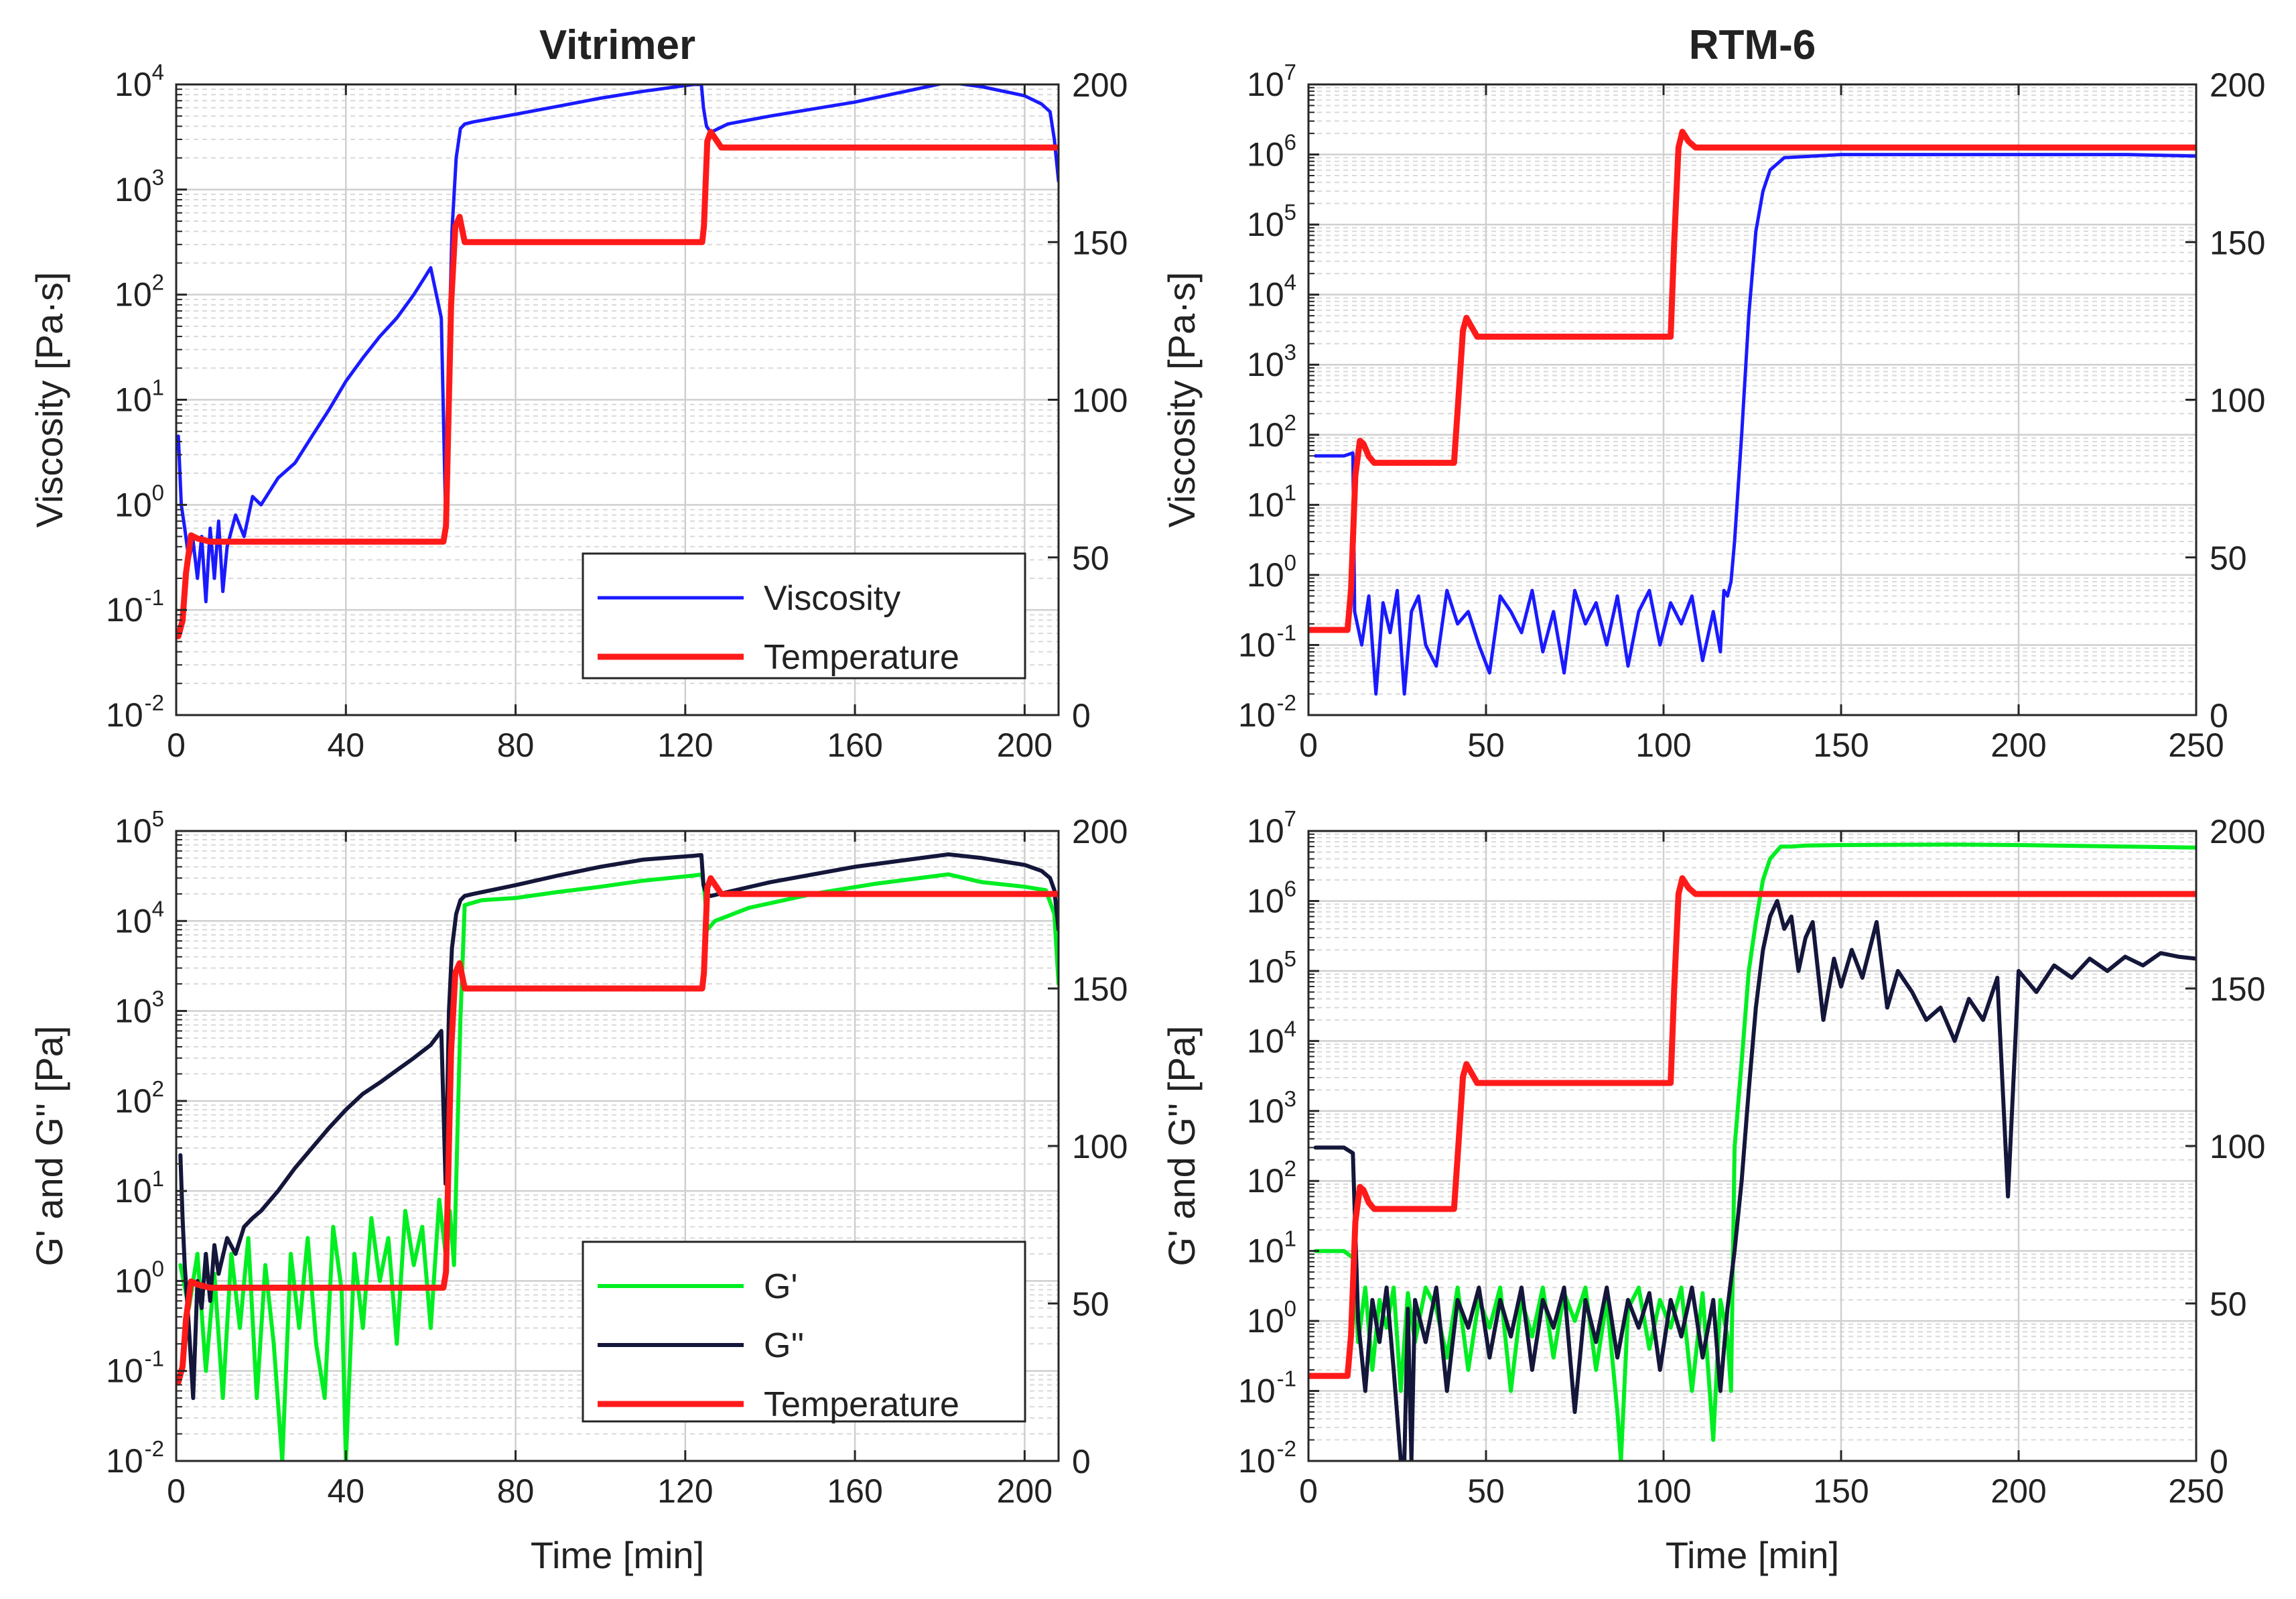  I want to click on y-tick-exponent: 0, so click(1290, 562).